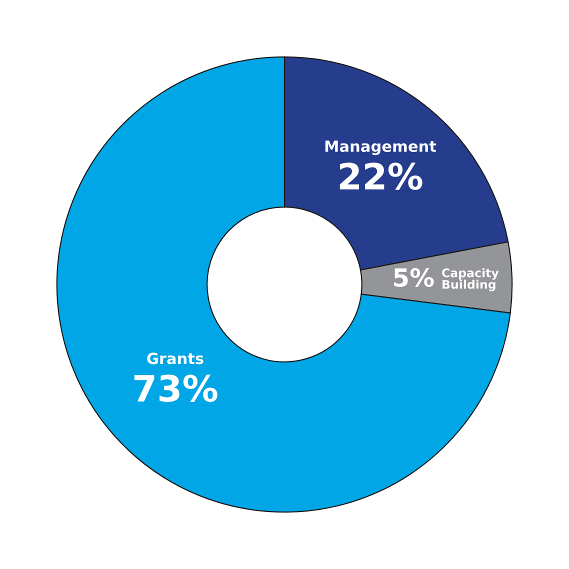 The width and height of the screenshot is (569, 569). What do you see at coordinates (175, 358) in the screenshot?
I see `slice-label: Grants` at bounding box center [175, 358].